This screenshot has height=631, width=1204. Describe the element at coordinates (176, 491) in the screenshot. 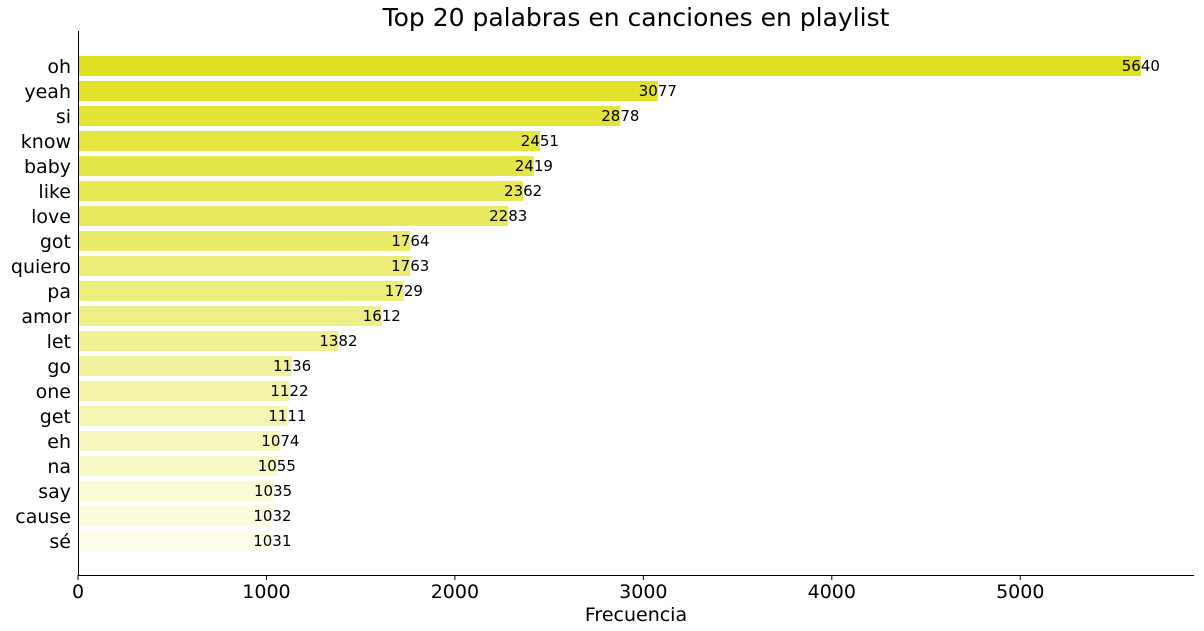

I see `bar-say` at that location.